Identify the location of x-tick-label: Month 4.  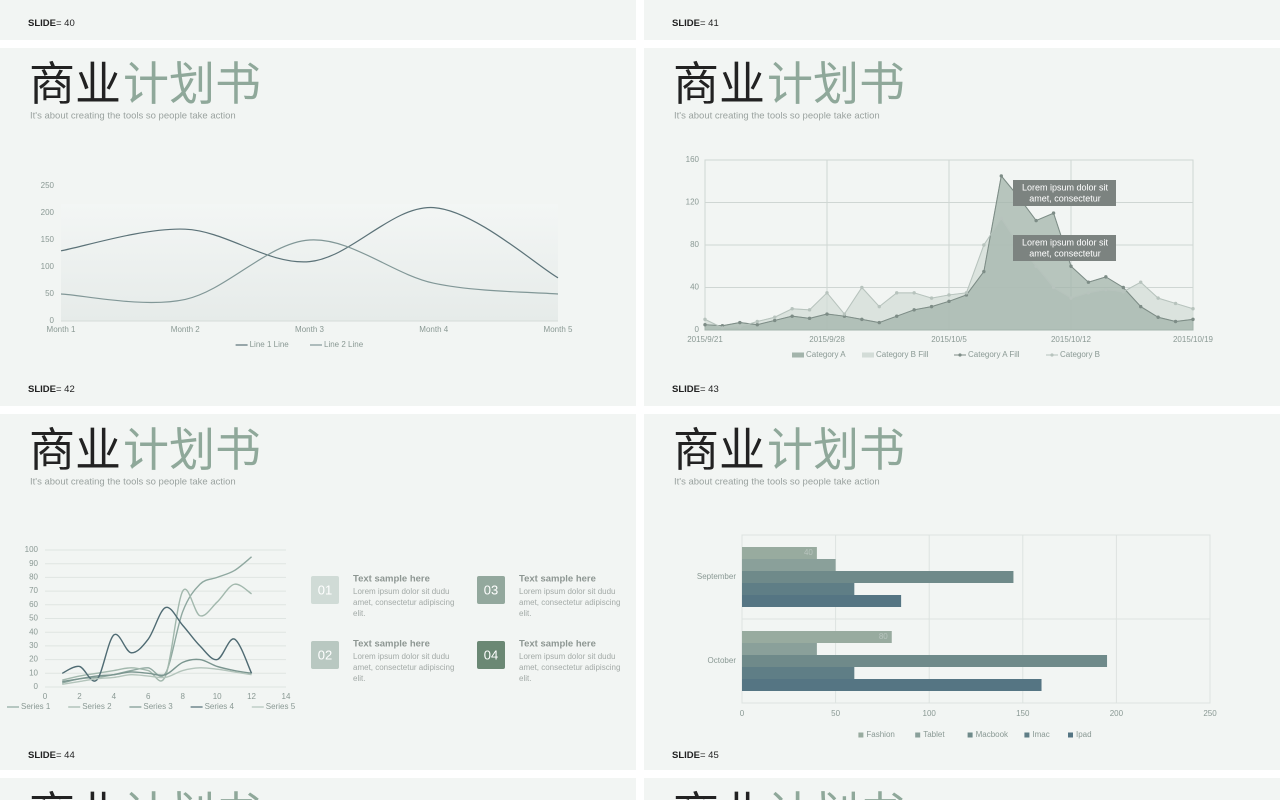
(433, 329).